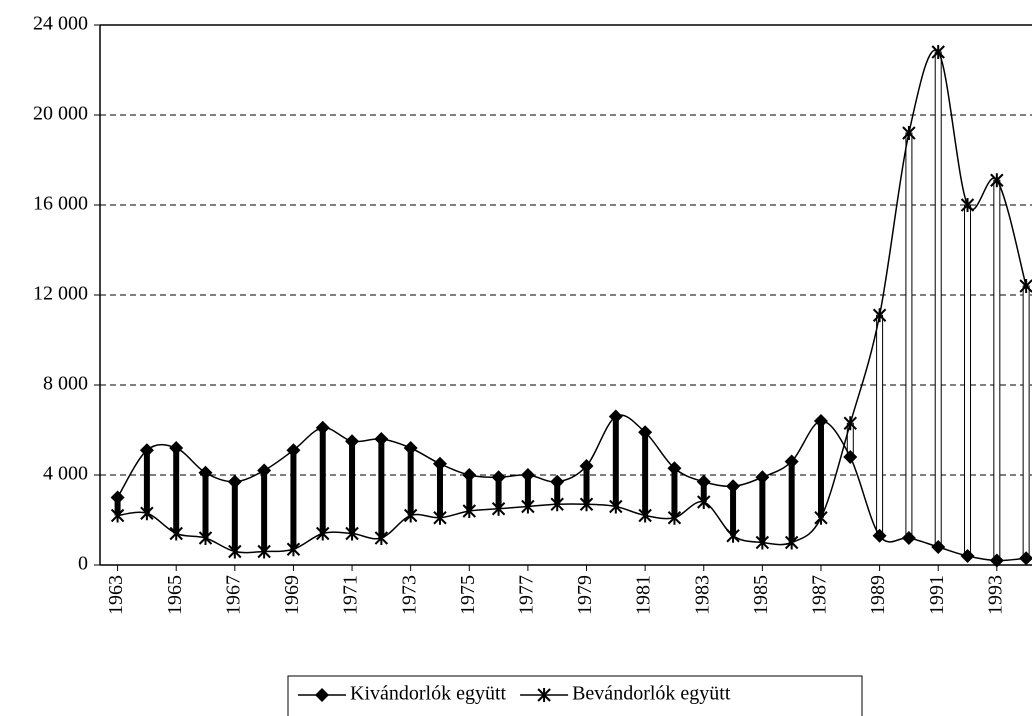 This screenshot has height=716, width=1032. What do you see at coordinates (60, 114) in the screenshot?
I see `y-tick-label: 20 000` at bounding box center [60, 114].